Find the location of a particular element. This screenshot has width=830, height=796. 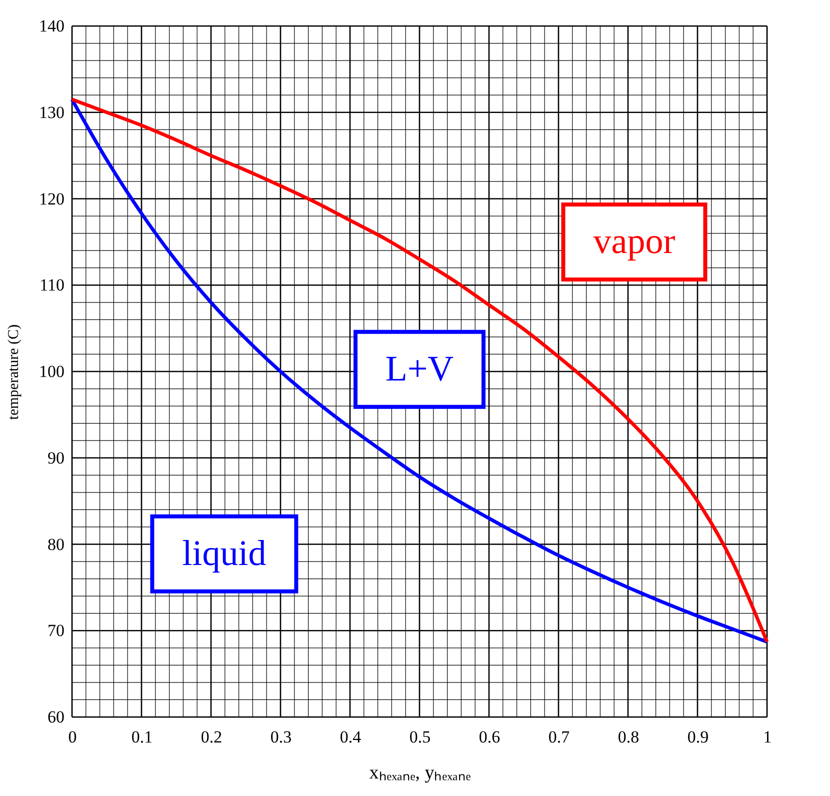

x-tick-label: 0.8 is located at coordinates (629, 737).